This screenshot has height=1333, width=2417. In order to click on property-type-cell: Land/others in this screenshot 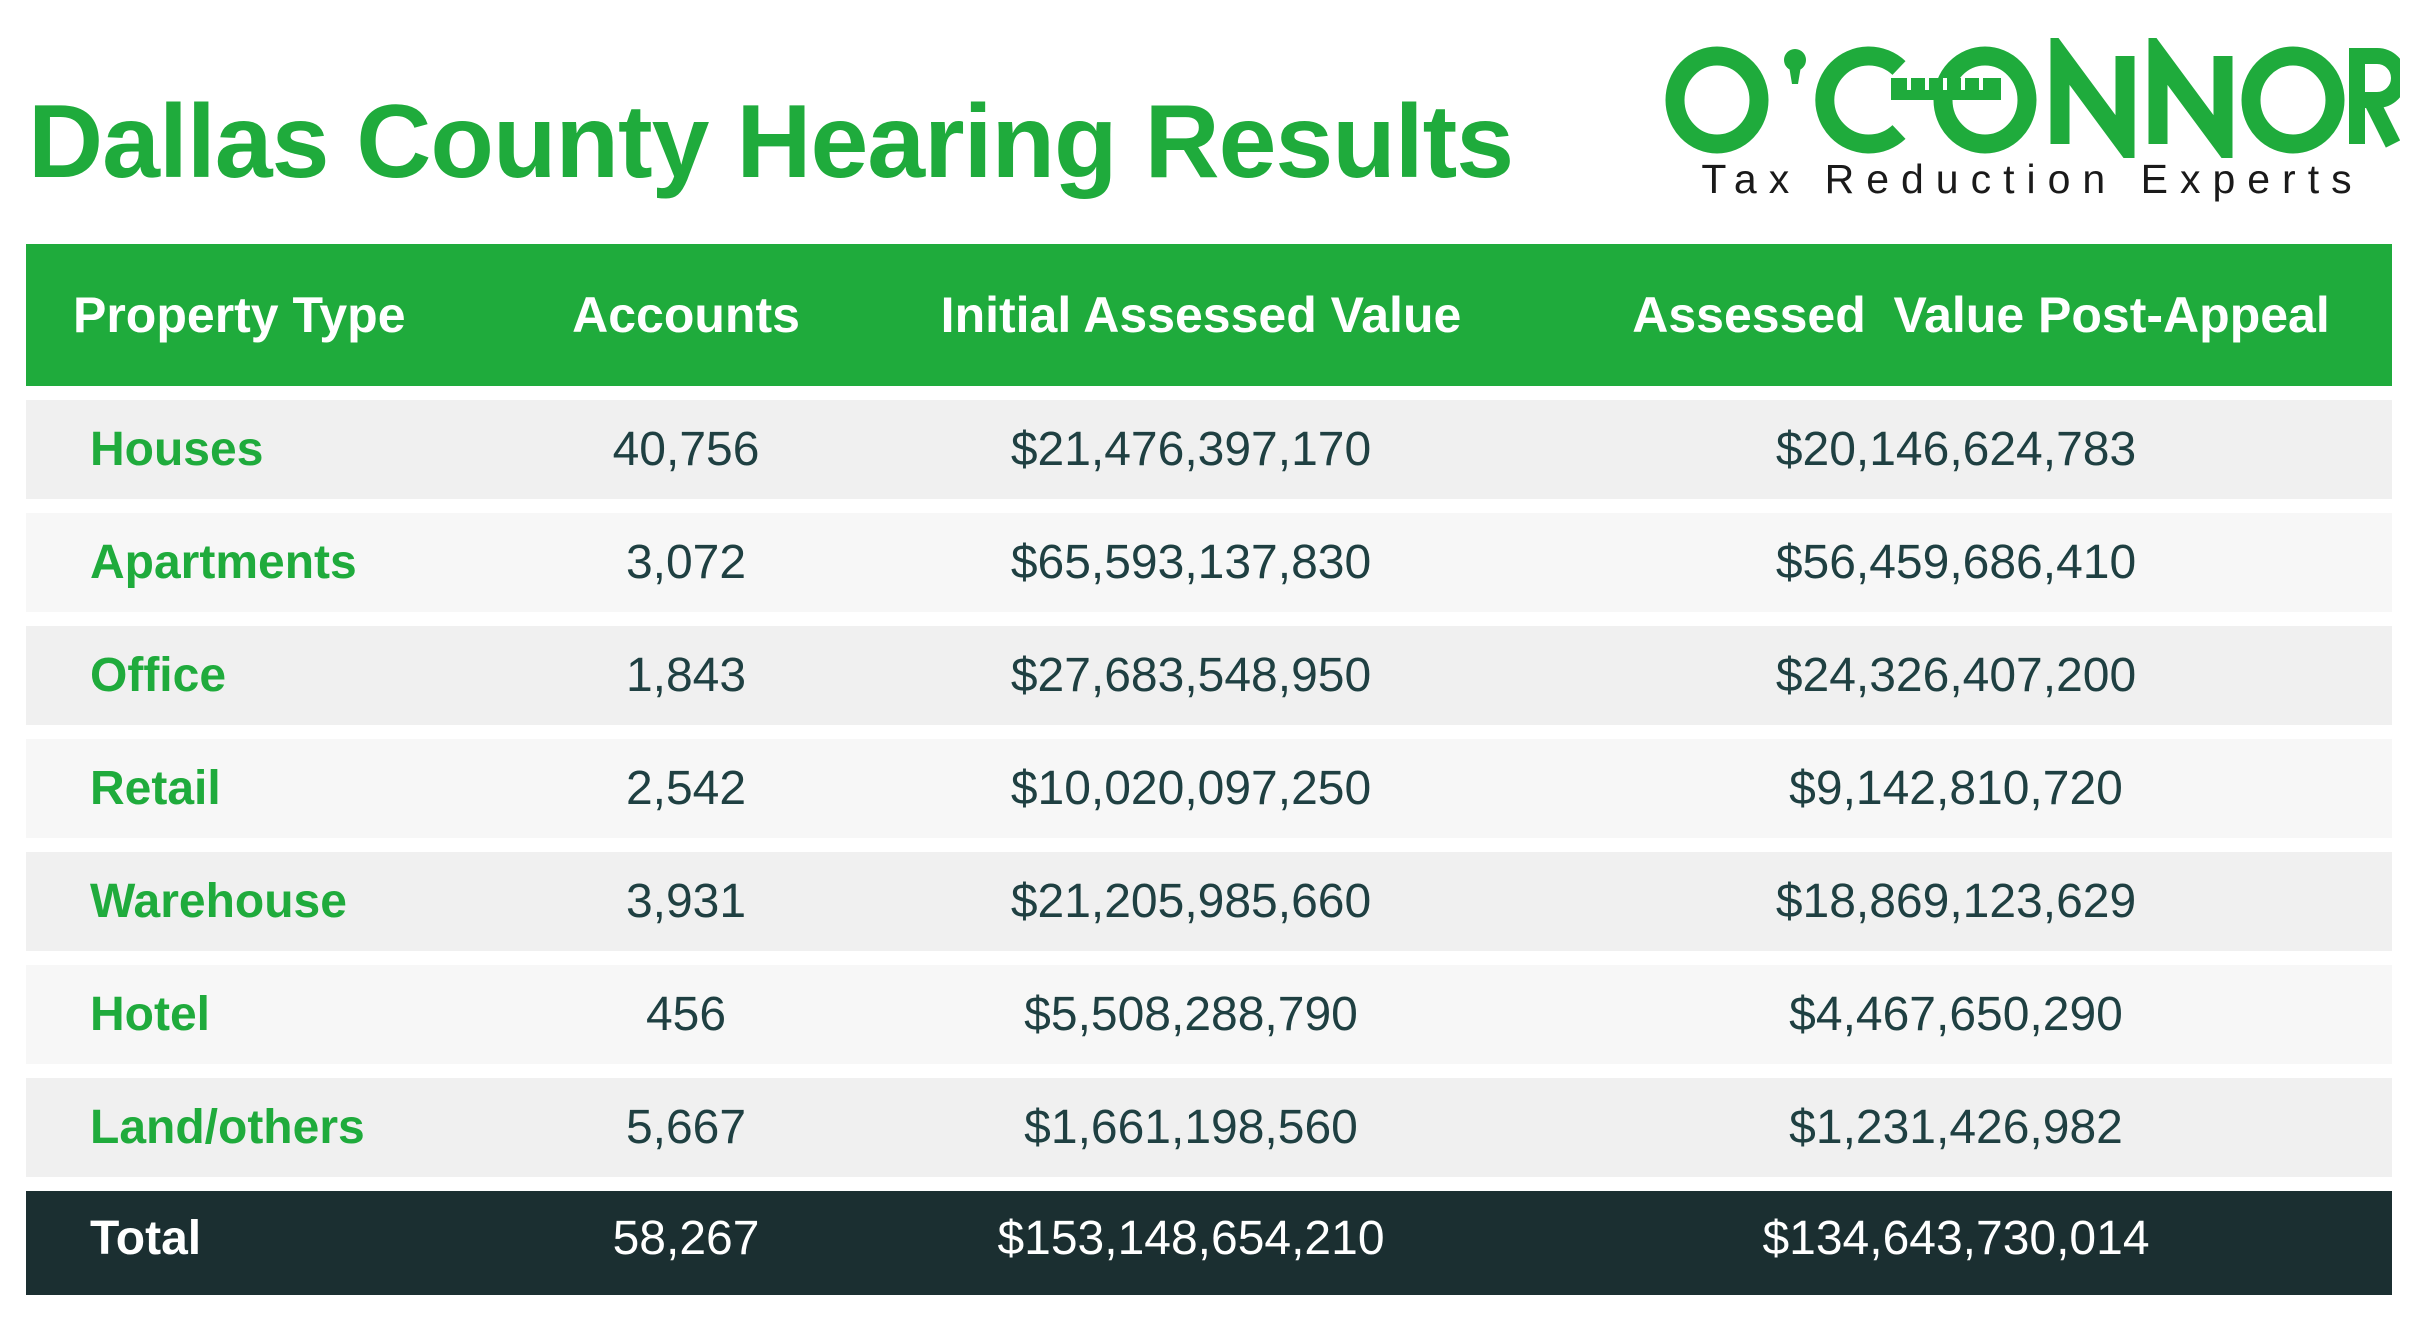, I will do `click(227, 1127)`.